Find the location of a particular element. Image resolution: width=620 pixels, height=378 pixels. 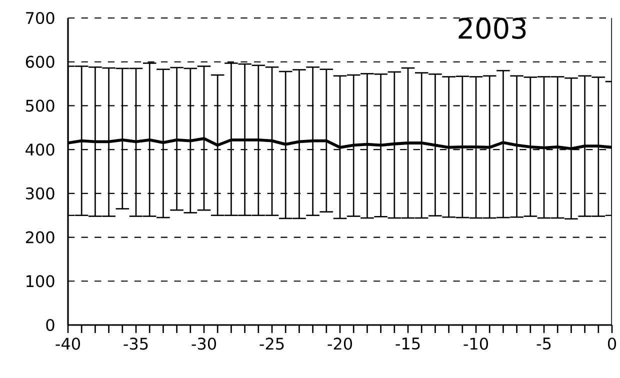

y-tick-label: 500 is located at coordinates (40, 106).